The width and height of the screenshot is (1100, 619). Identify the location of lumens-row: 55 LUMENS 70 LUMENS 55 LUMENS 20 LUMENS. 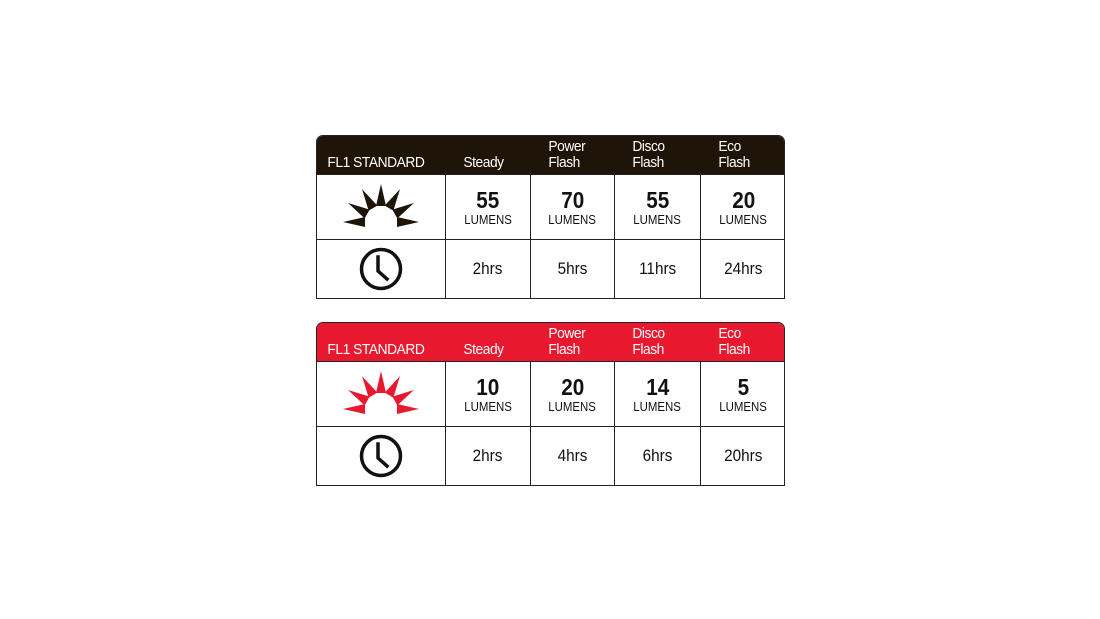
(550, 206).